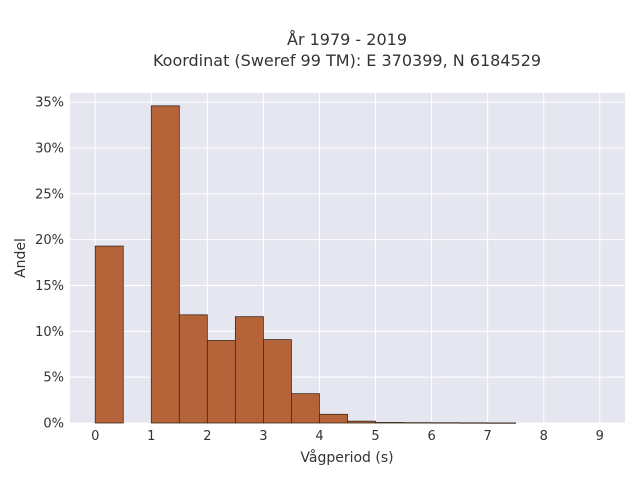 This screenshot has height=484, width=640. I want to click on x-tick-labels: 0 1 2 3 4 5 6 7 8 9, so click(347, 436).